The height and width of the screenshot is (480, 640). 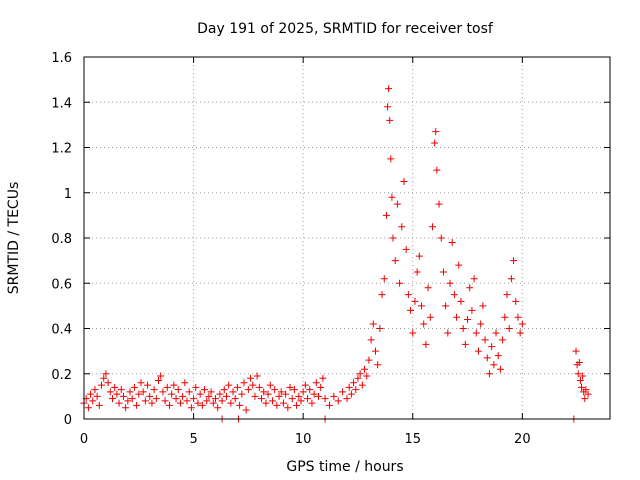 What do you see at coordinates (61, 239) in the screenshot?
I see `y-tick-label: 0.8` at bounding box center [61, 239].